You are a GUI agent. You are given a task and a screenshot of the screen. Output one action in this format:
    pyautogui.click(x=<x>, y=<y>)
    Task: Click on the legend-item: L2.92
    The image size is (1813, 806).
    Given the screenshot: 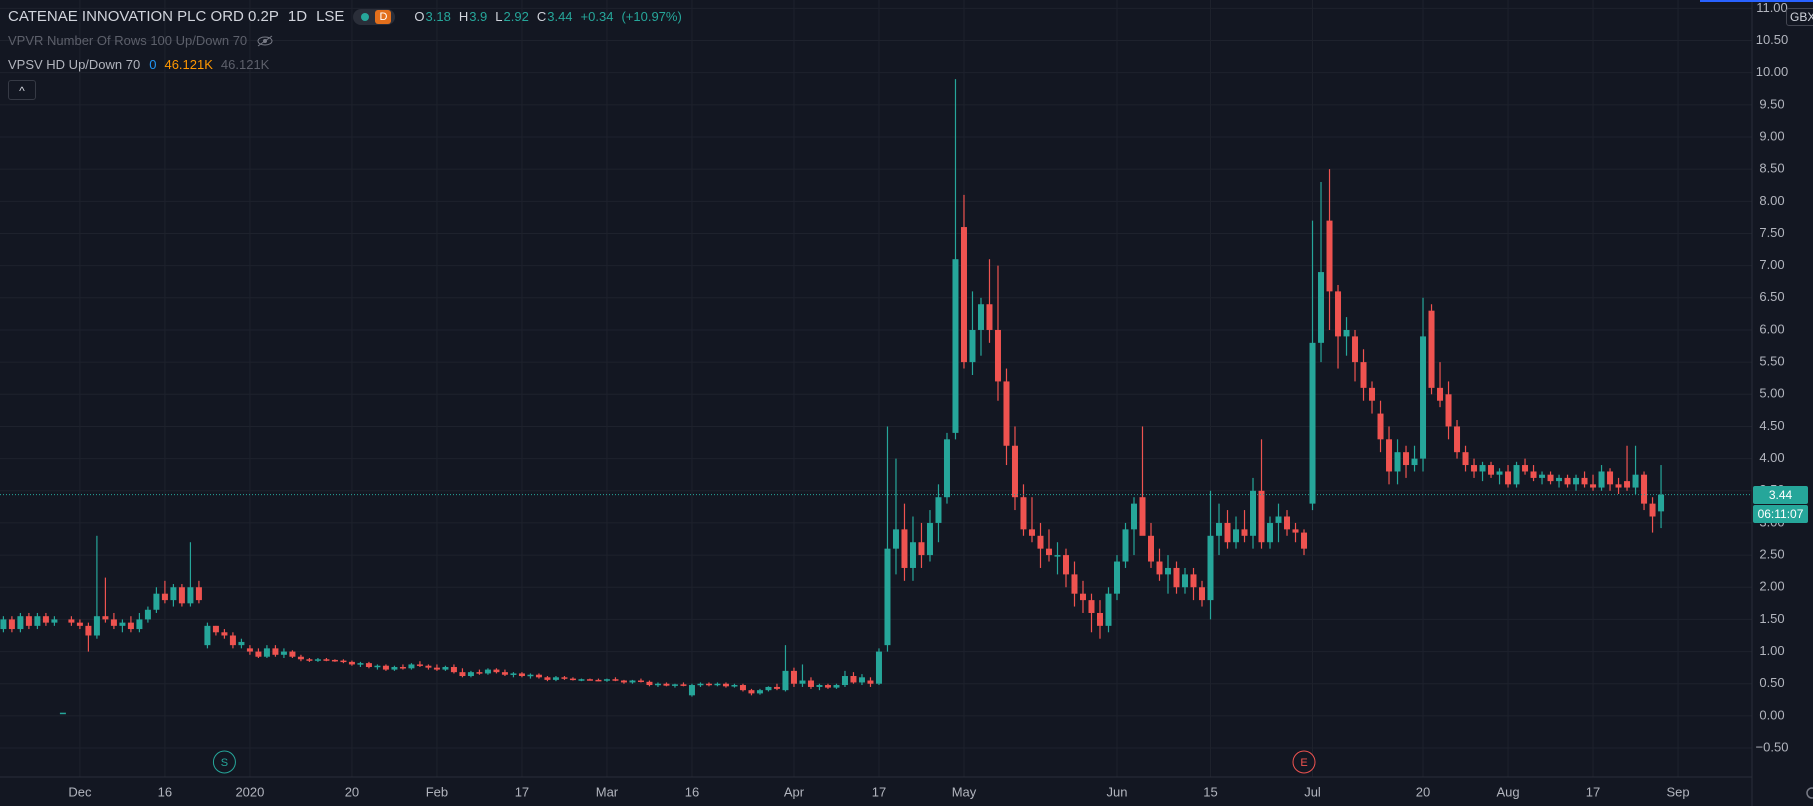 What is the action you would take?
    pyautogui.click(x=512, y=16)
    